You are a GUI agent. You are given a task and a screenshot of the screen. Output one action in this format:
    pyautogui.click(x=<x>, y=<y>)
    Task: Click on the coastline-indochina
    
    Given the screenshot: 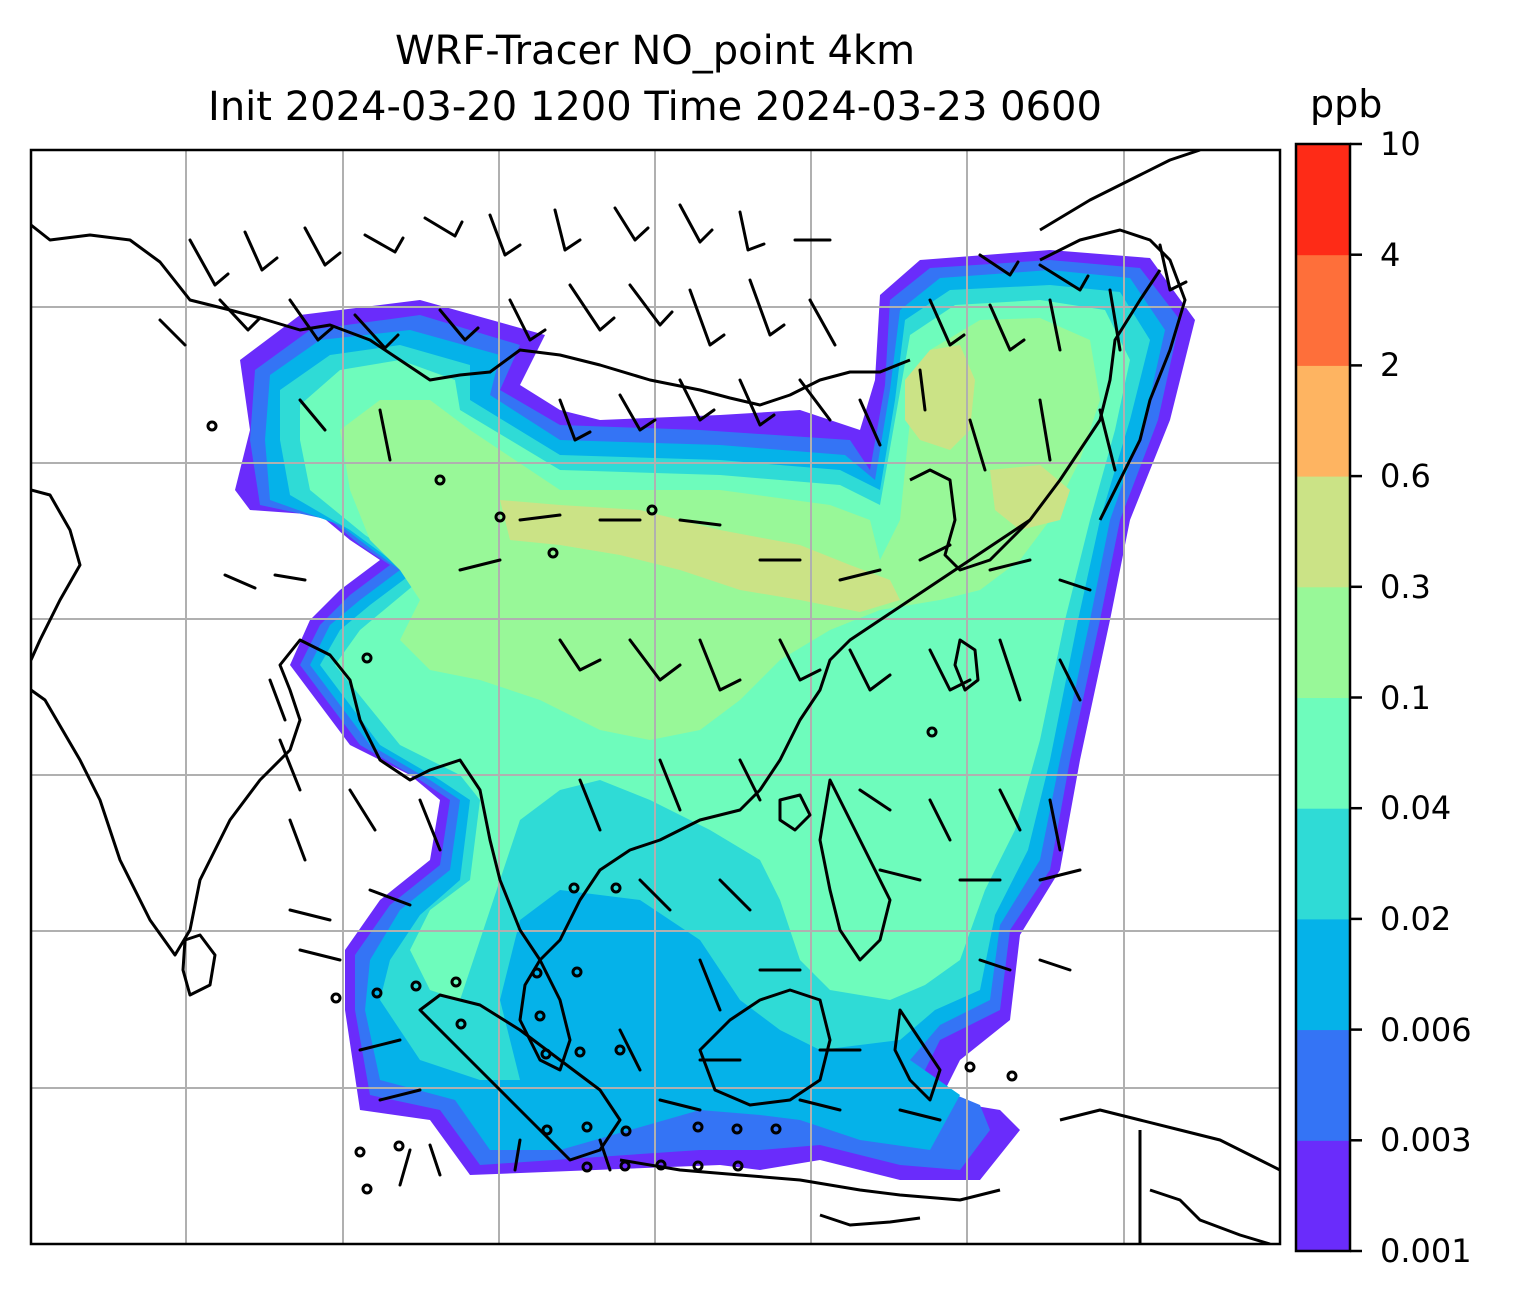 What is the action you would take?
    pyautogui.click(x=784, y=740)
    